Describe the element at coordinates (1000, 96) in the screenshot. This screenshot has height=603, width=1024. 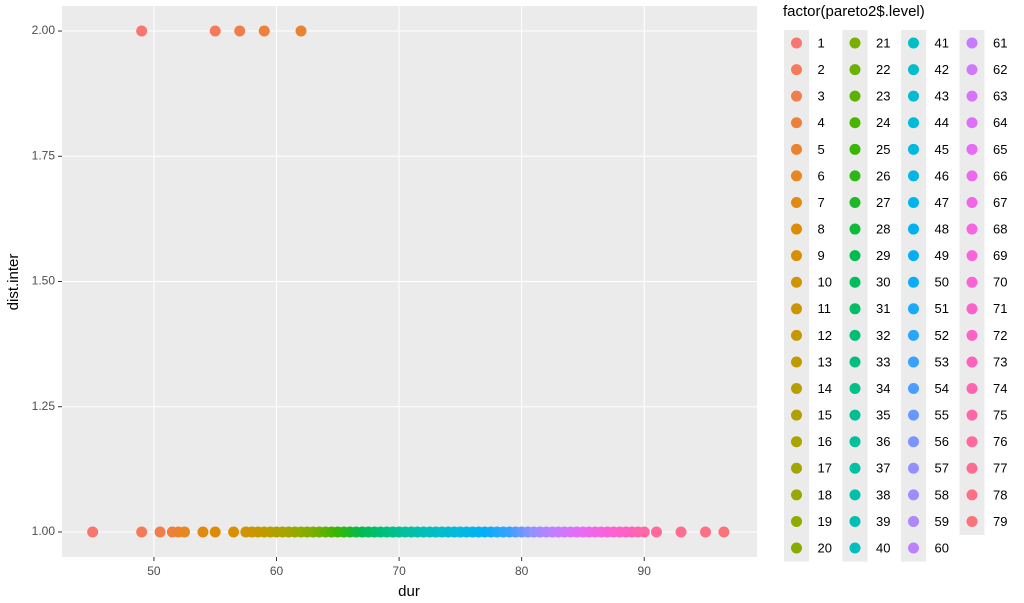
I see `legend-label: 63` at that location.